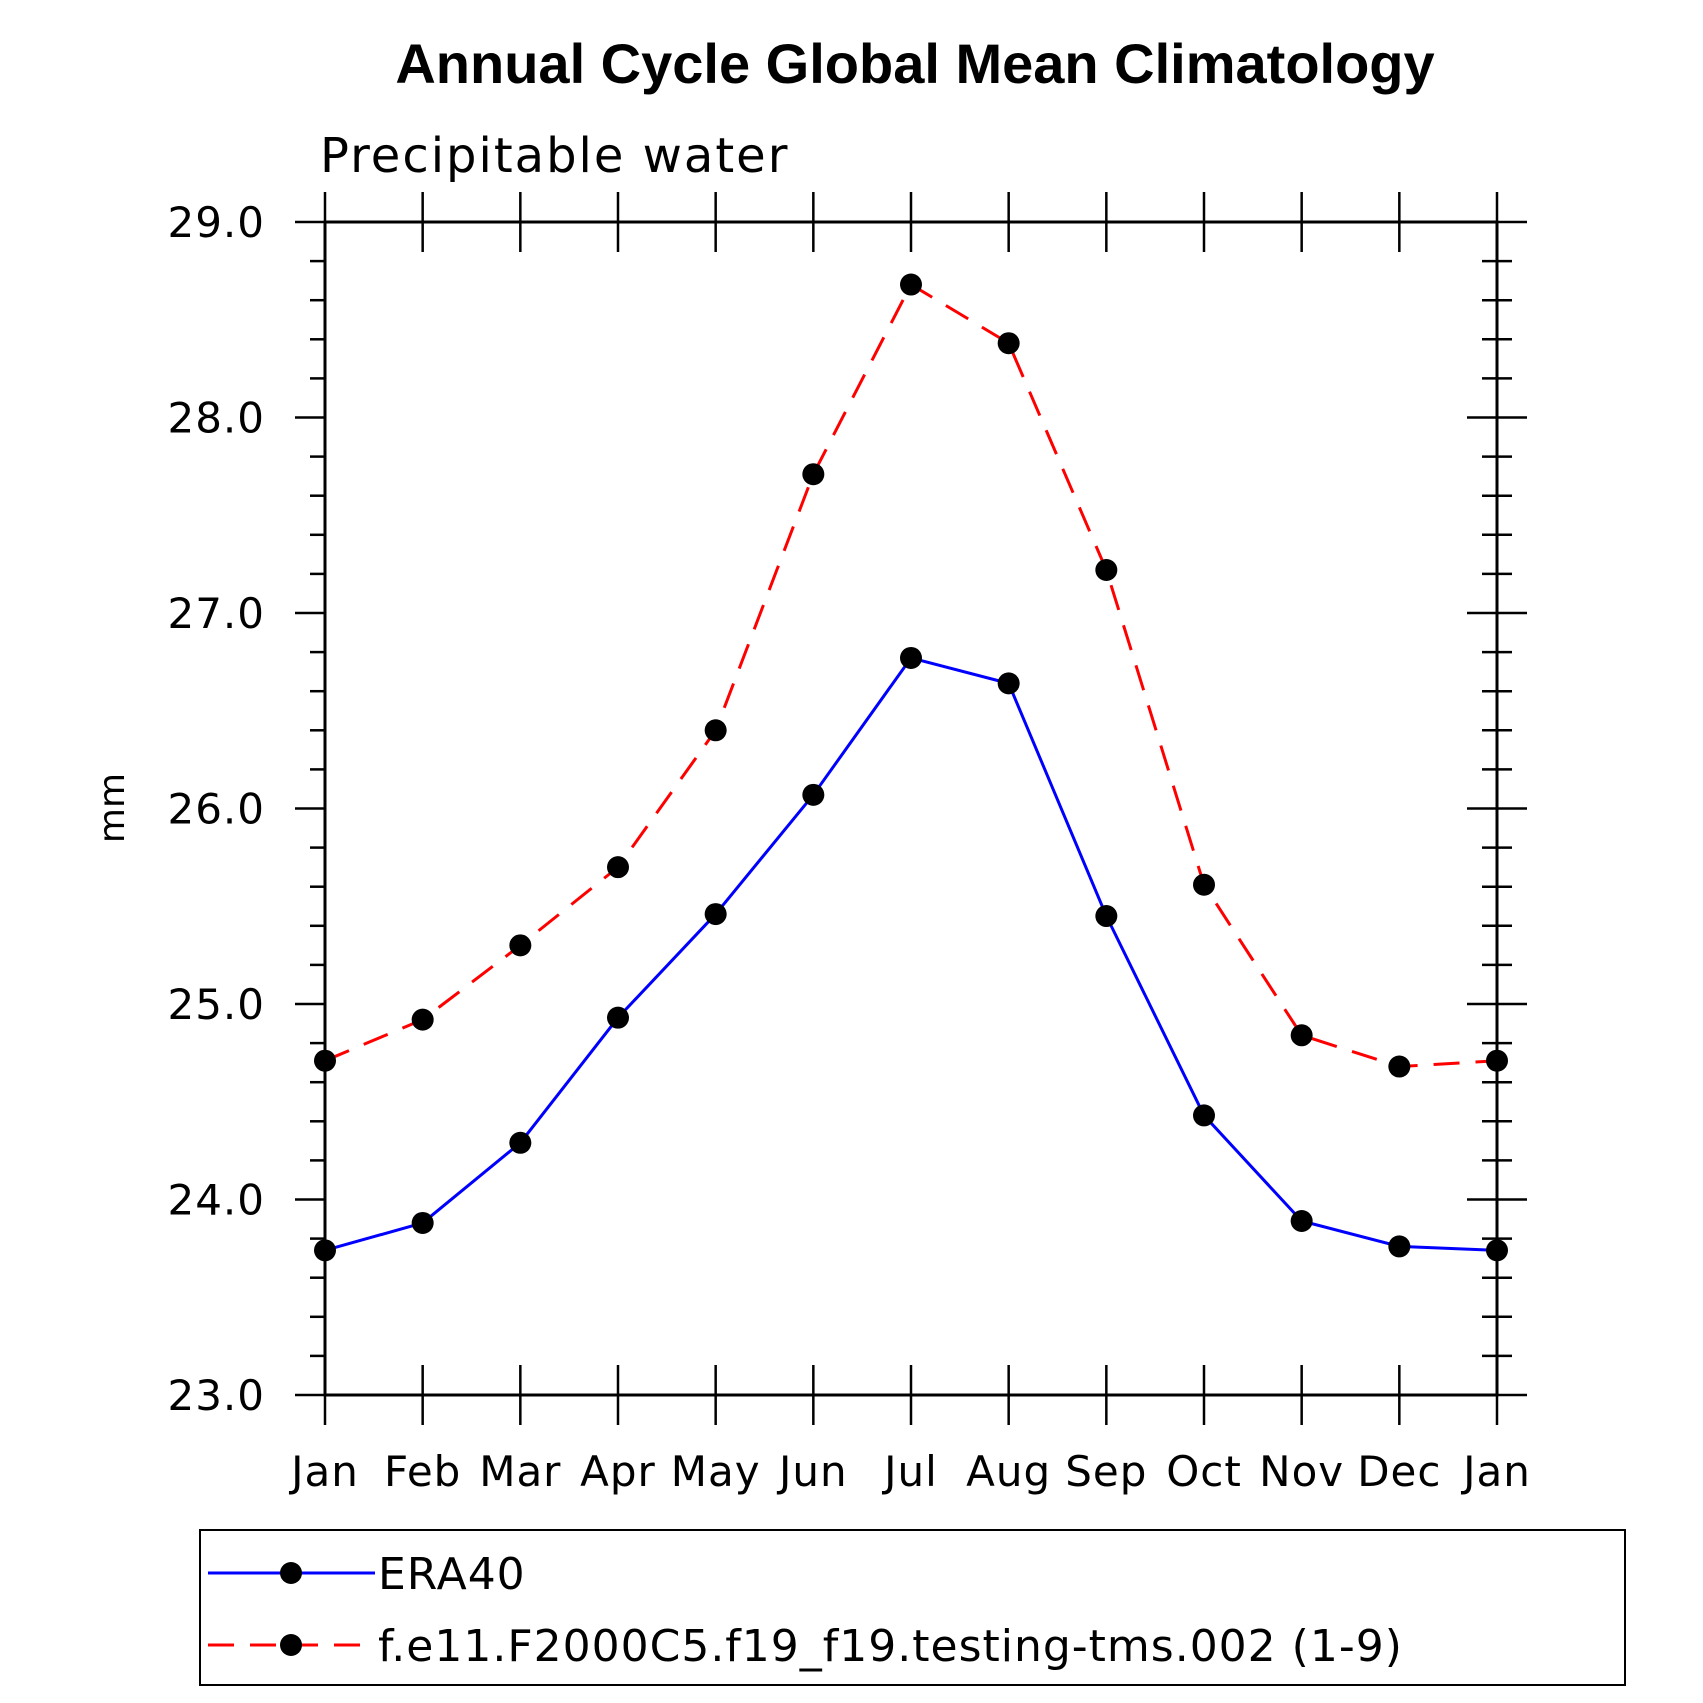 Image resolution: width=1703 pixels, height=1703 pixels. What do you see at coordinates (914, 63) in the screenshot?
I see `chart-title: Annual Cycle Global Mean Climatology` at bounding box center [914, 63].